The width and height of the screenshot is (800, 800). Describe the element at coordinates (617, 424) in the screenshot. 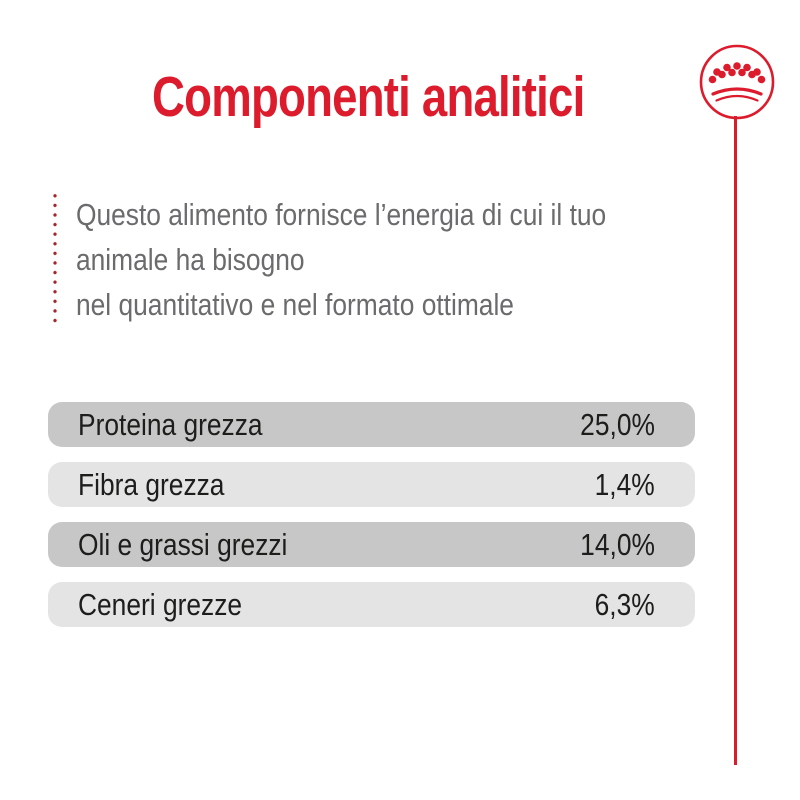

I see `row-value: 25,0%` at that location.